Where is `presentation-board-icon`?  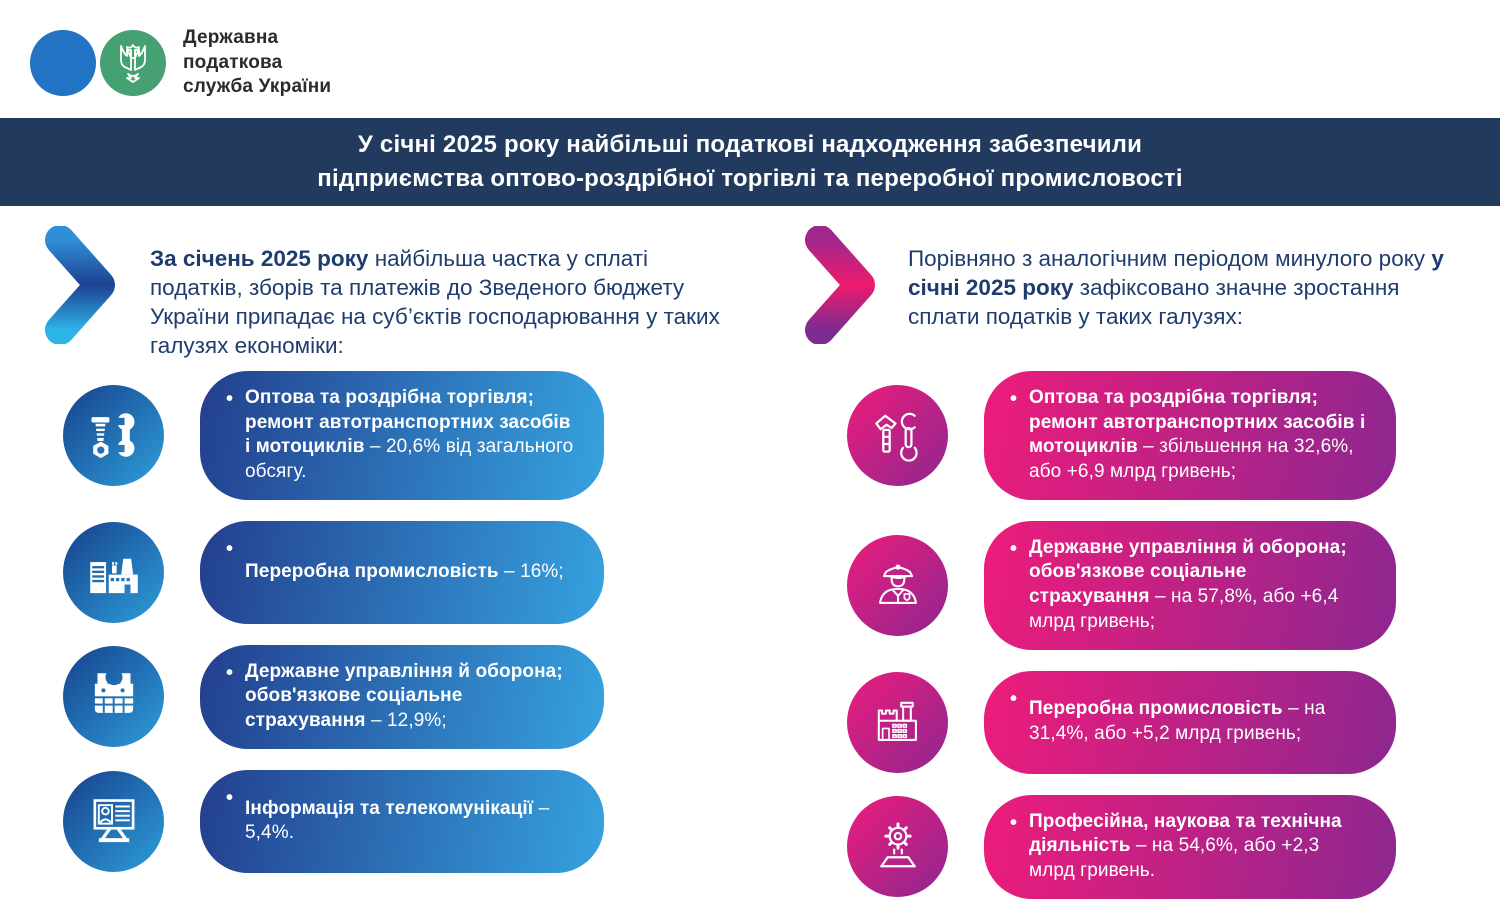
presentation-board-icon is located at coordinates (113, 821).